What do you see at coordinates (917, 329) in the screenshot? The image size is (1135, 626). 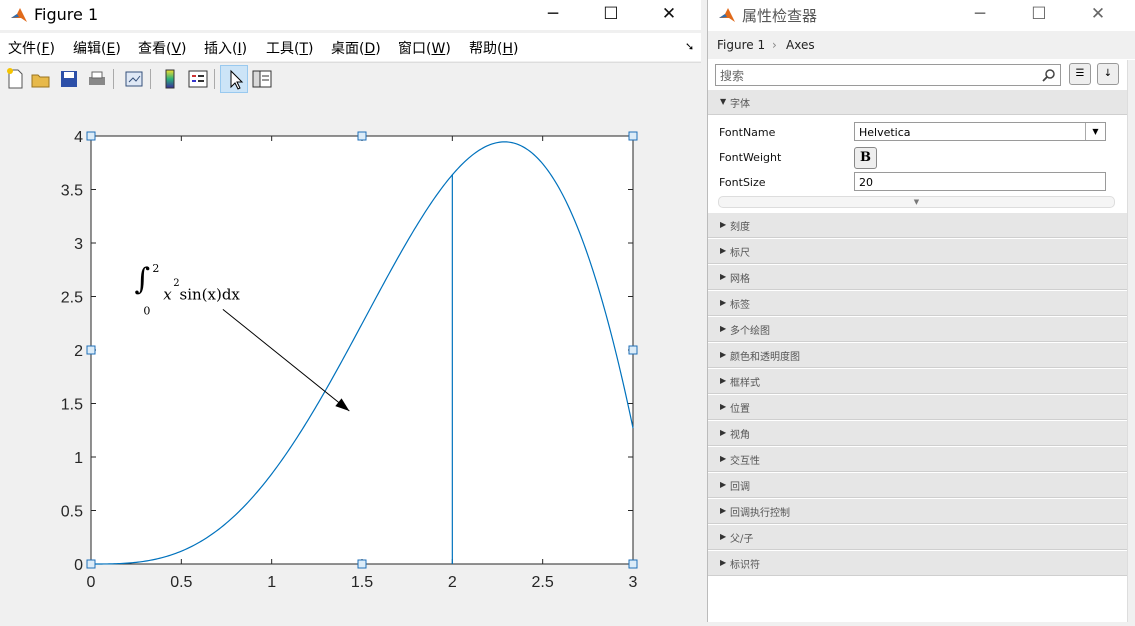 I see `section-4: ▶ 多个绘图` at bounding box center [917, 329].